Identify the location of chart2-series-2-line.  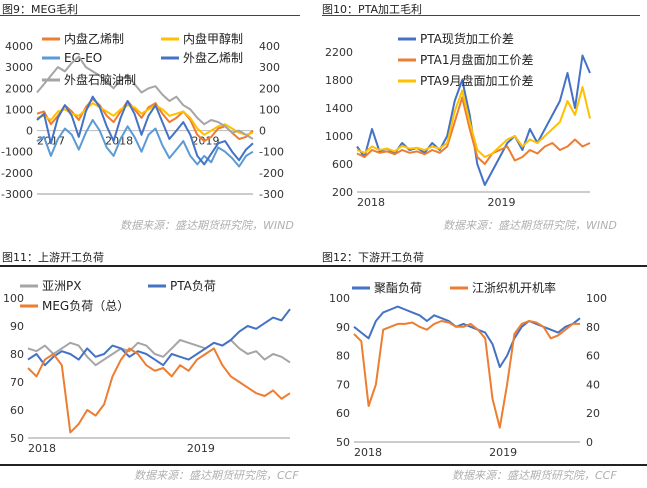
(473, 130).